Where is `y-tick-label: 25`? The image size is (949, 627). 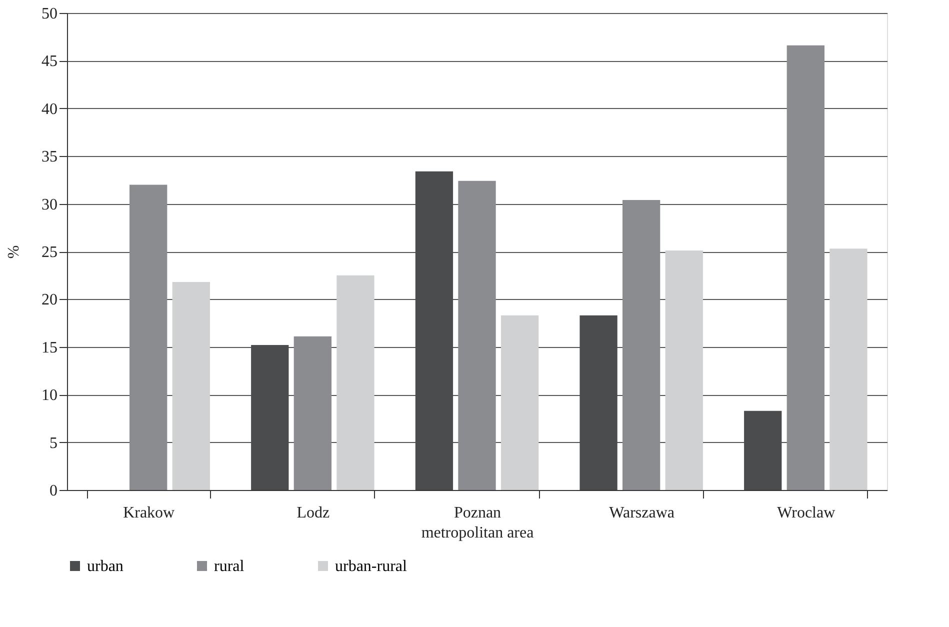 y-tick-label: 25 is located at coordinates (50, 252).